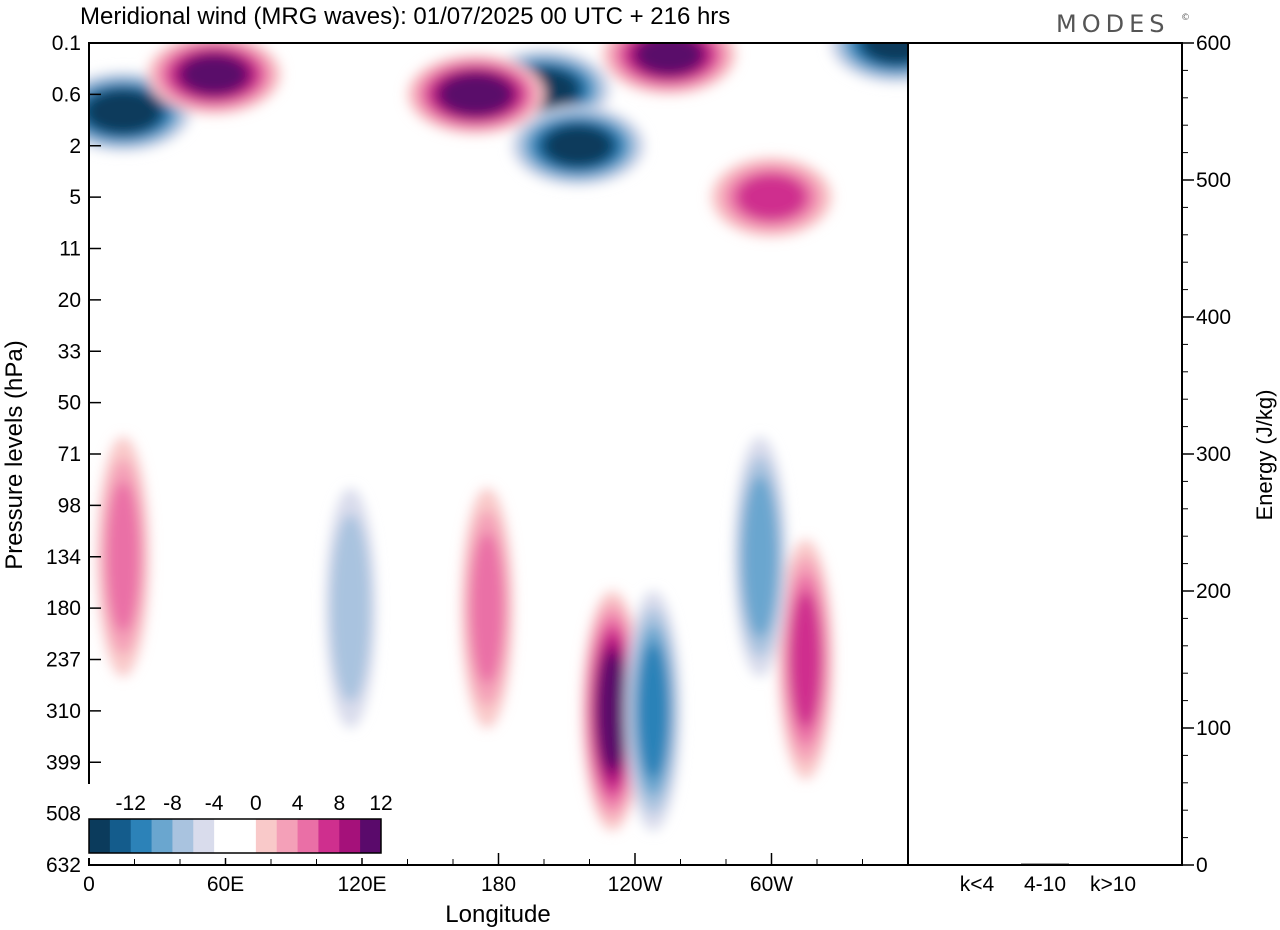  I want to click on y-tick-label: 98, so click(69, 505).